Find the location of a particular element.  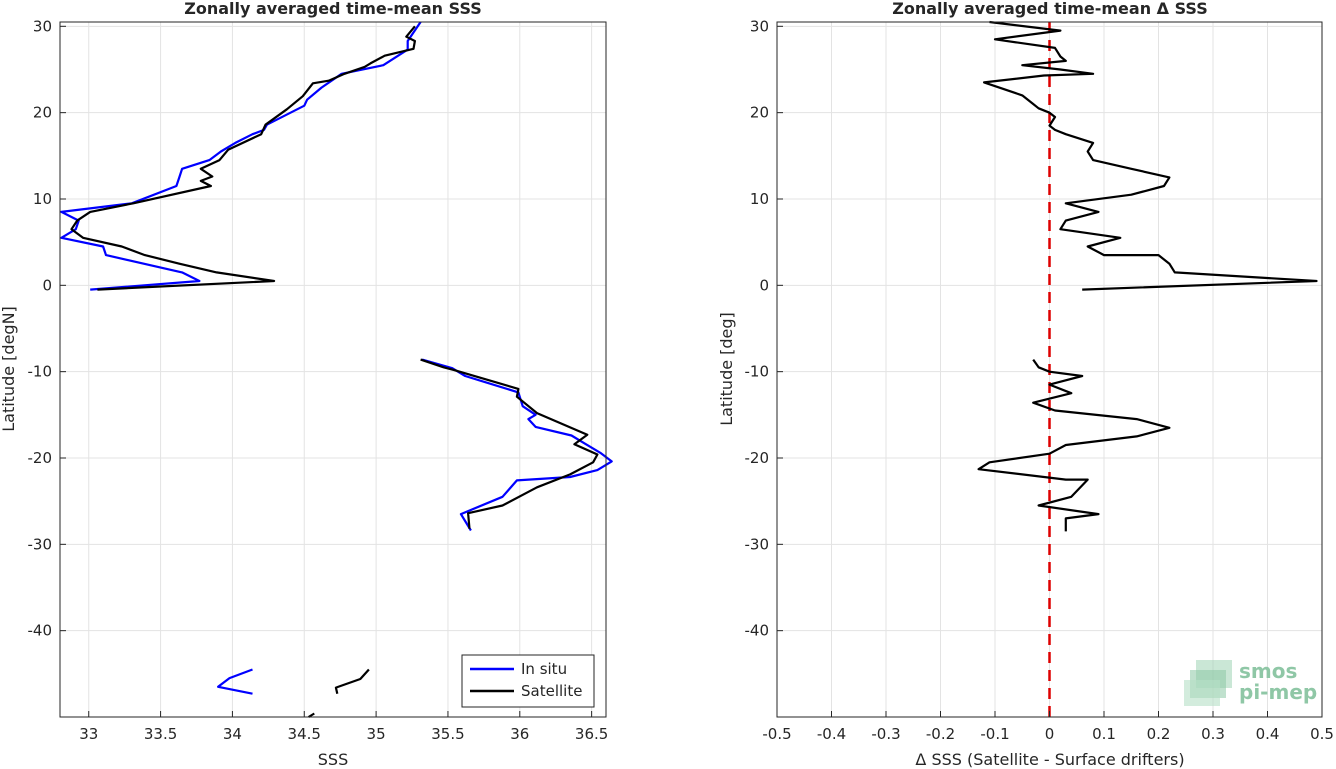

sss-legend: In situ Satellite is located at coordinates (528, 681).